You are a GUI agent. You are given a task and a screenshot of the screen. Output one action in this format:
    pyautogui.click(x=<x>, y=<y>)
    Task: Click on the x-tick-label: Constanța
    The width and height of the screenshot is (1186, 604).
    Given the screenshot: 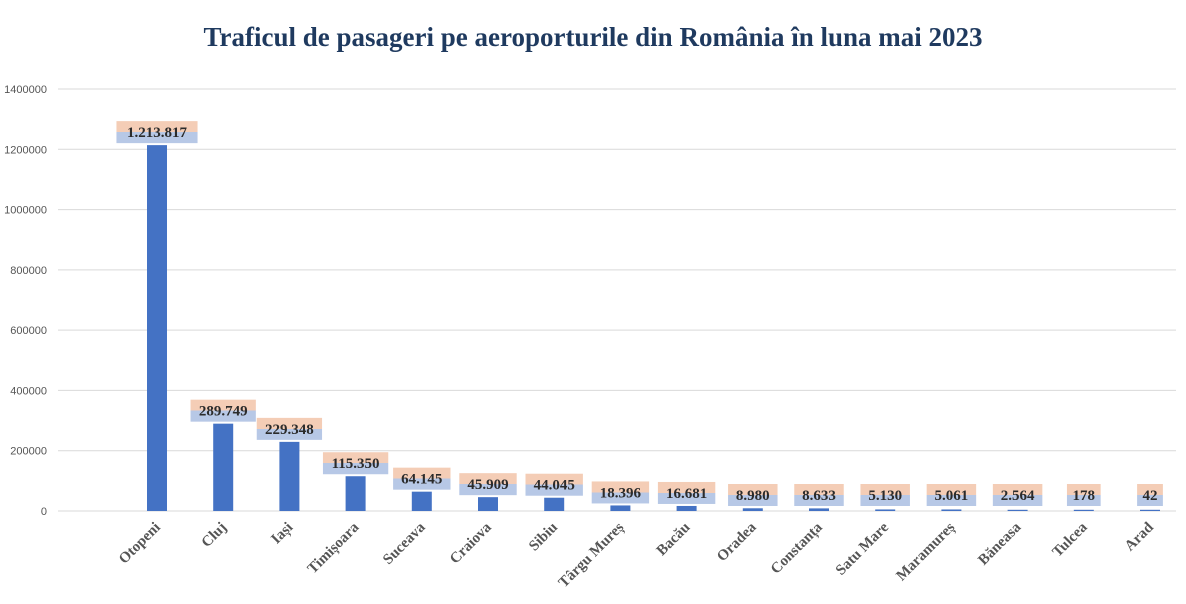 What is the action you would take?
    pyautogui.click(x=797, y=548)
    